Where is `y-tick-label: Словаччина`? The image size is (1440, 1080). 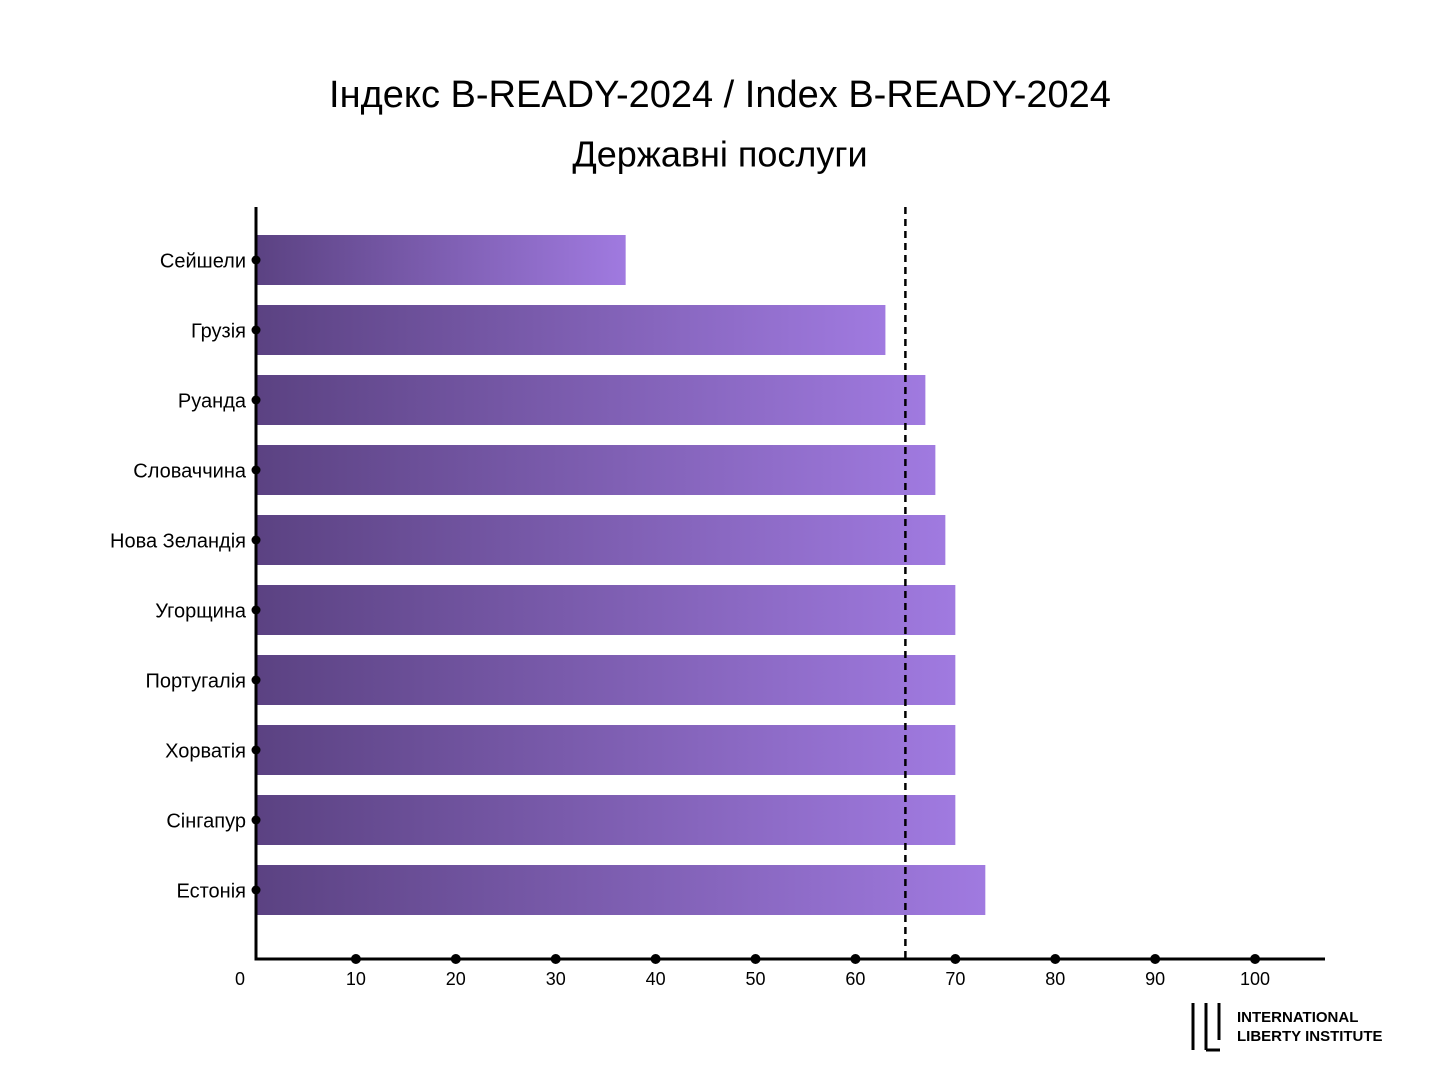
y-tick-label: Словаччина is located at coordinates (190, 471).